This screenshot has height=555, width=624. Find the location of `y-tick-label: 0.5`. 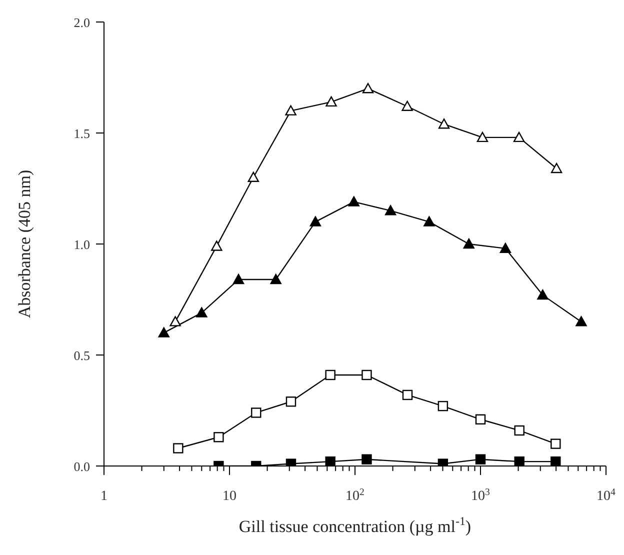

y-tick-label: 0.5 is located at coordinates (82, 355).